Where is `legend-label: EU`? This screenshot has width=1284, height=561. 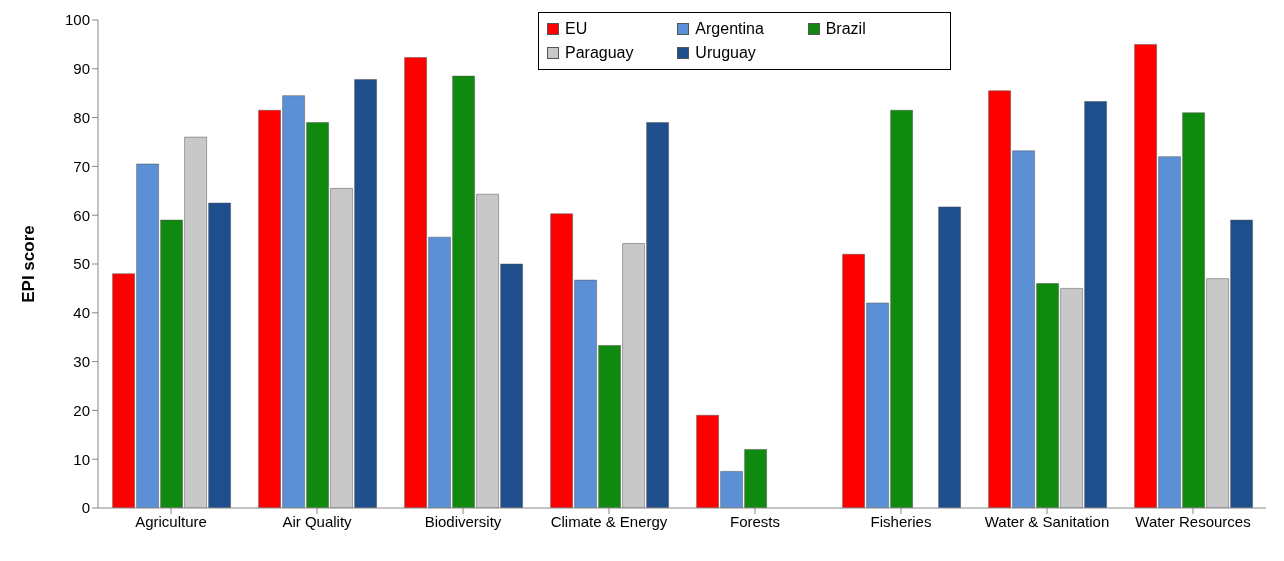 legend-label: EU is located at coordinates (576, 29).